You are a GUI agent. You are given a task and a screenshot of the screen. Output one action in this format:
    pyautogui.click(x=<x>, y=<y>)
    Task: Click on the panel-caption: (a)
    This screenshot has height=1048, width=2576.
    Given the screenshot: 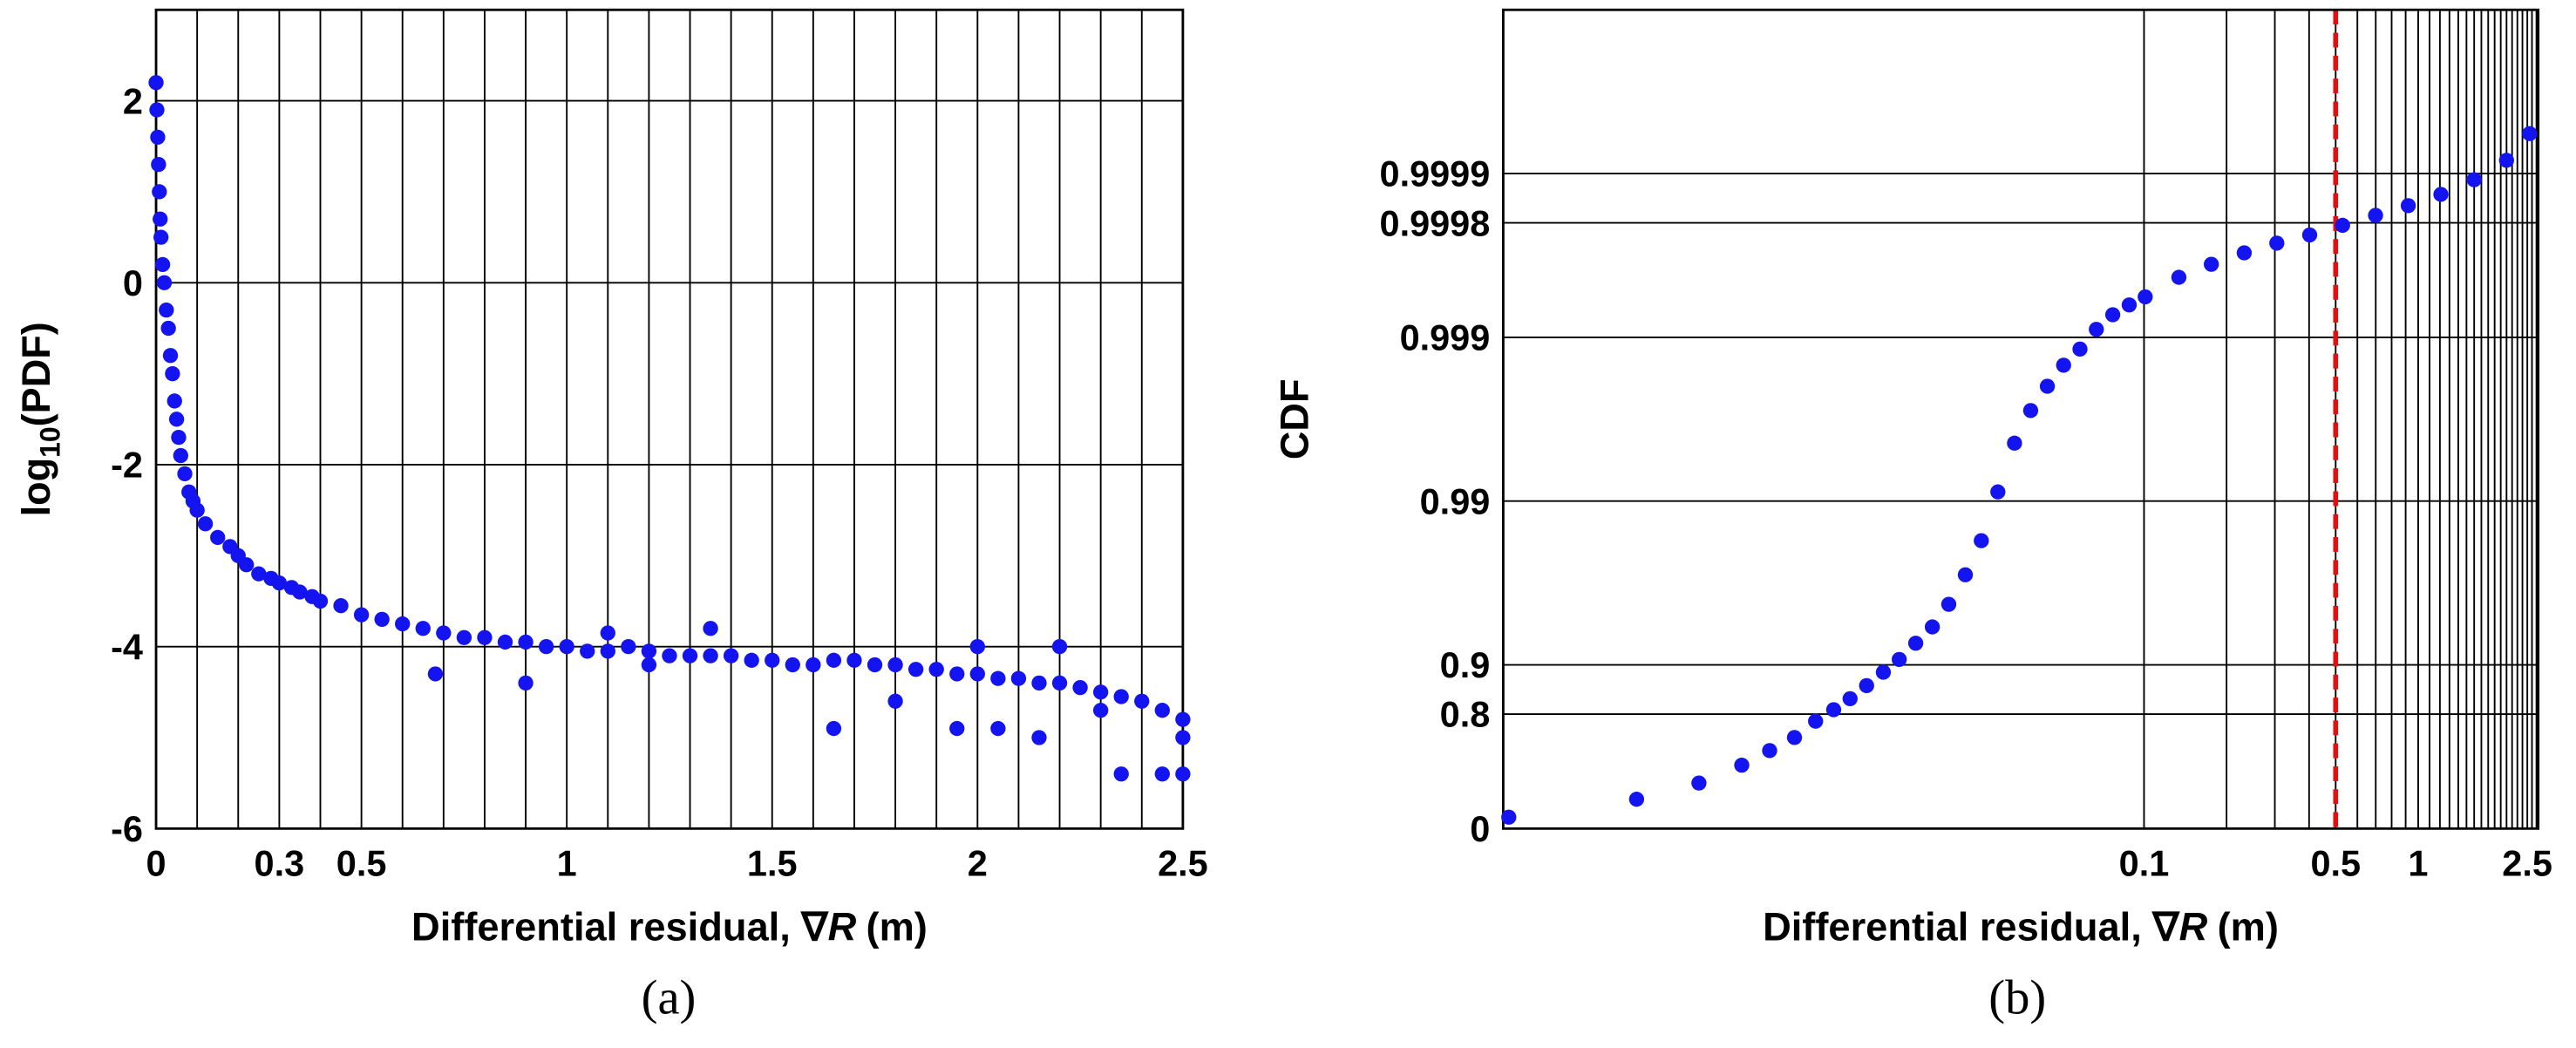 What is the action you would take?
    pyautogui.click(x=669, y=997)
    